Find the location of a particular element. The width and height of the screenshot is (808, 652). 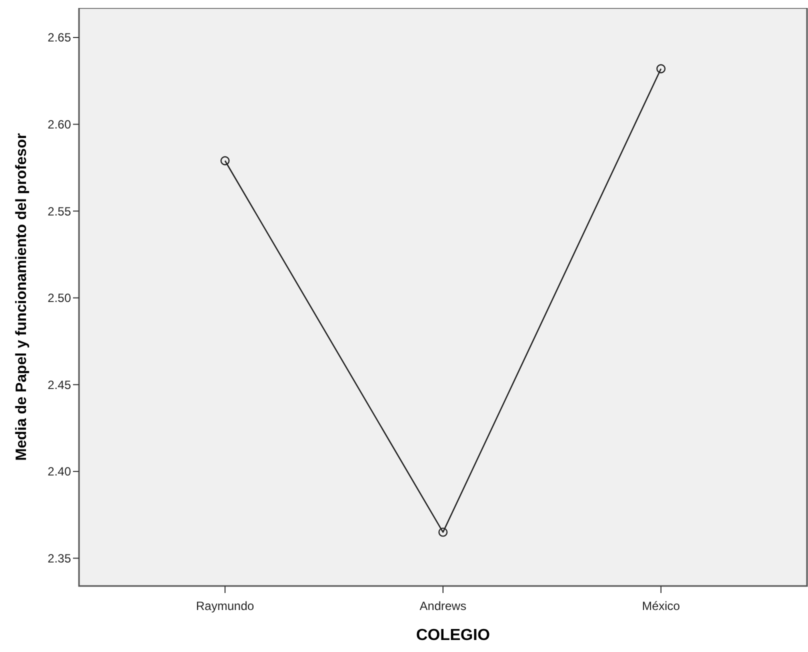

y-tick-label: 2.55 is located at coordinates (60, 211).